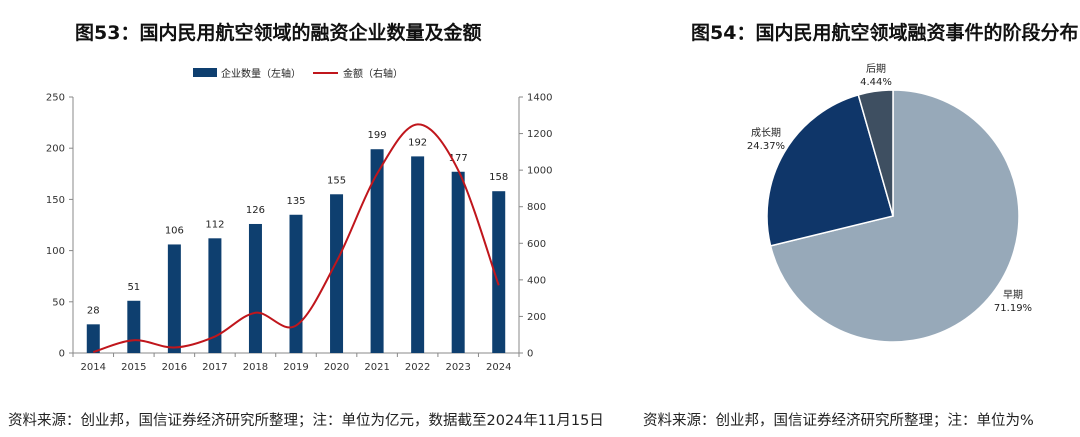  I want to click on left-y-tick-label: 50, so click(58, 302).